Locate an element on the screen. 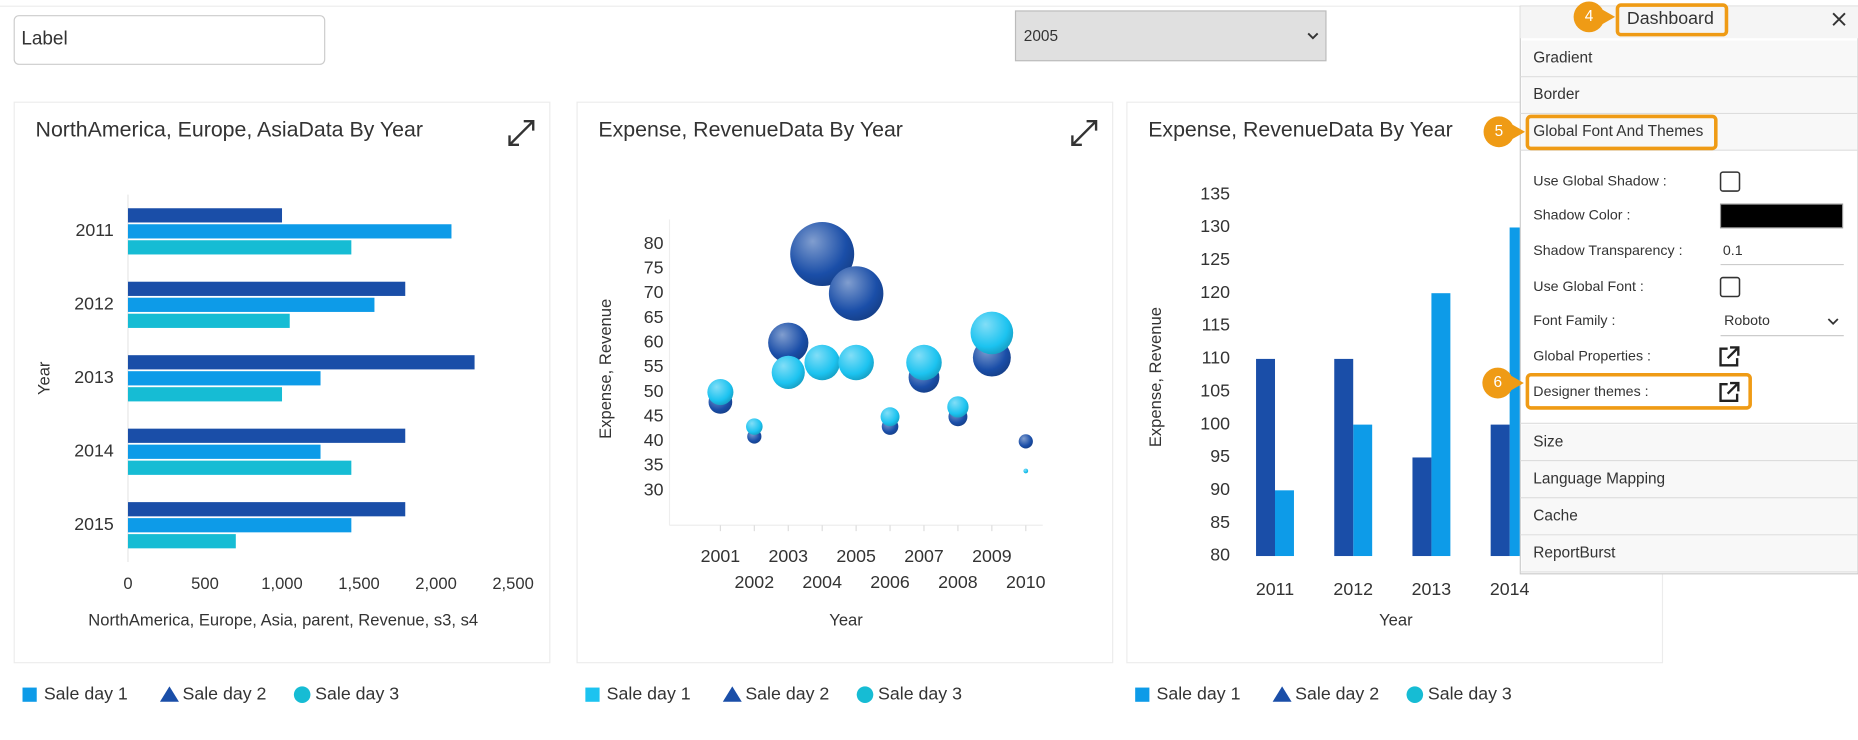 The image size is (1858, 740). section-title: Border is located at coordinates (1556, 94).